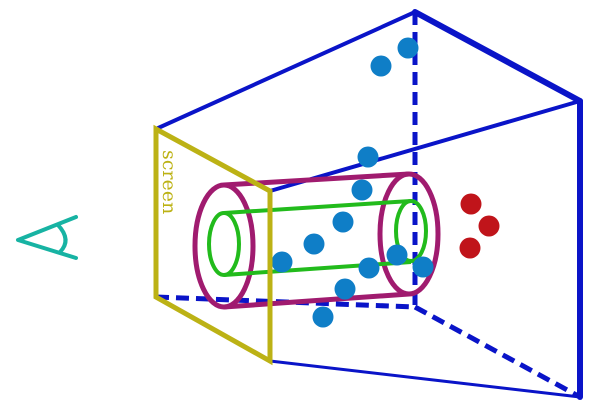 This screenshot has width=600, height=411. I want to click on inner-cylinder, so click(317, 238).